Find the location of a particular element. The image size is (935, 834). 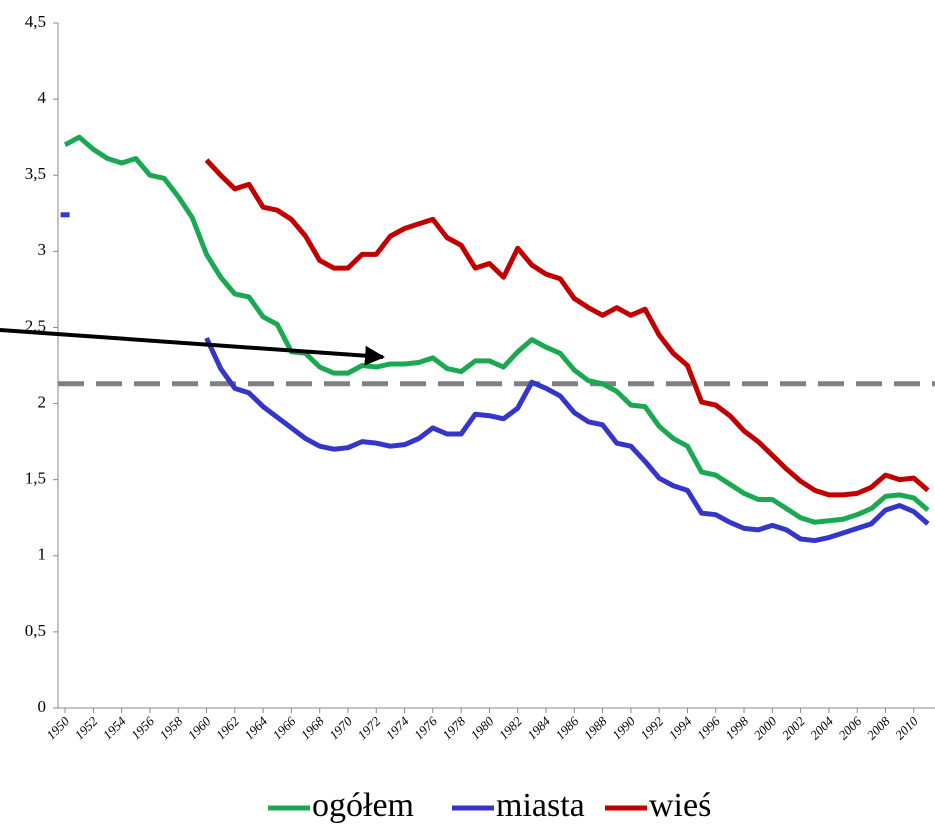

x-tick-label: 1986 is located at coordinates (566, 727).